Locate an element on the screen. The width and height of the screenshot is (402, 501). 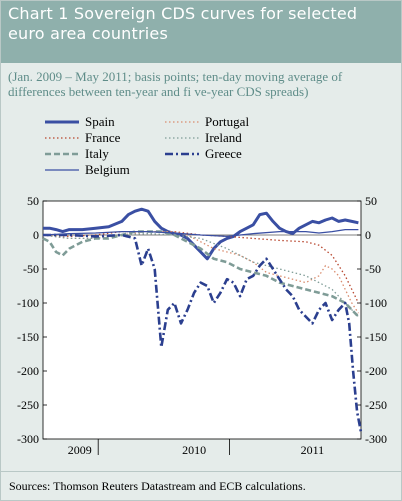
y-tick-label-right: -250 is located at coordinates (376, 405).